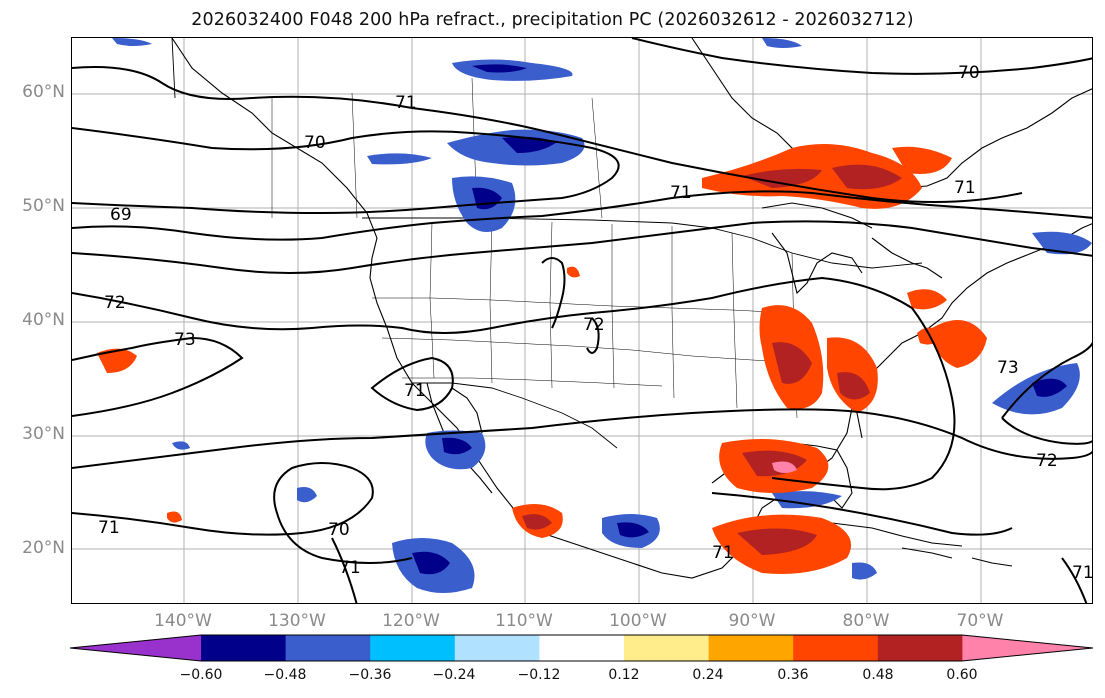  What do you see at coordinates (43, 434) in the screenshot?
I see `lat-label: 30°N` at bounding box center [43, 434].